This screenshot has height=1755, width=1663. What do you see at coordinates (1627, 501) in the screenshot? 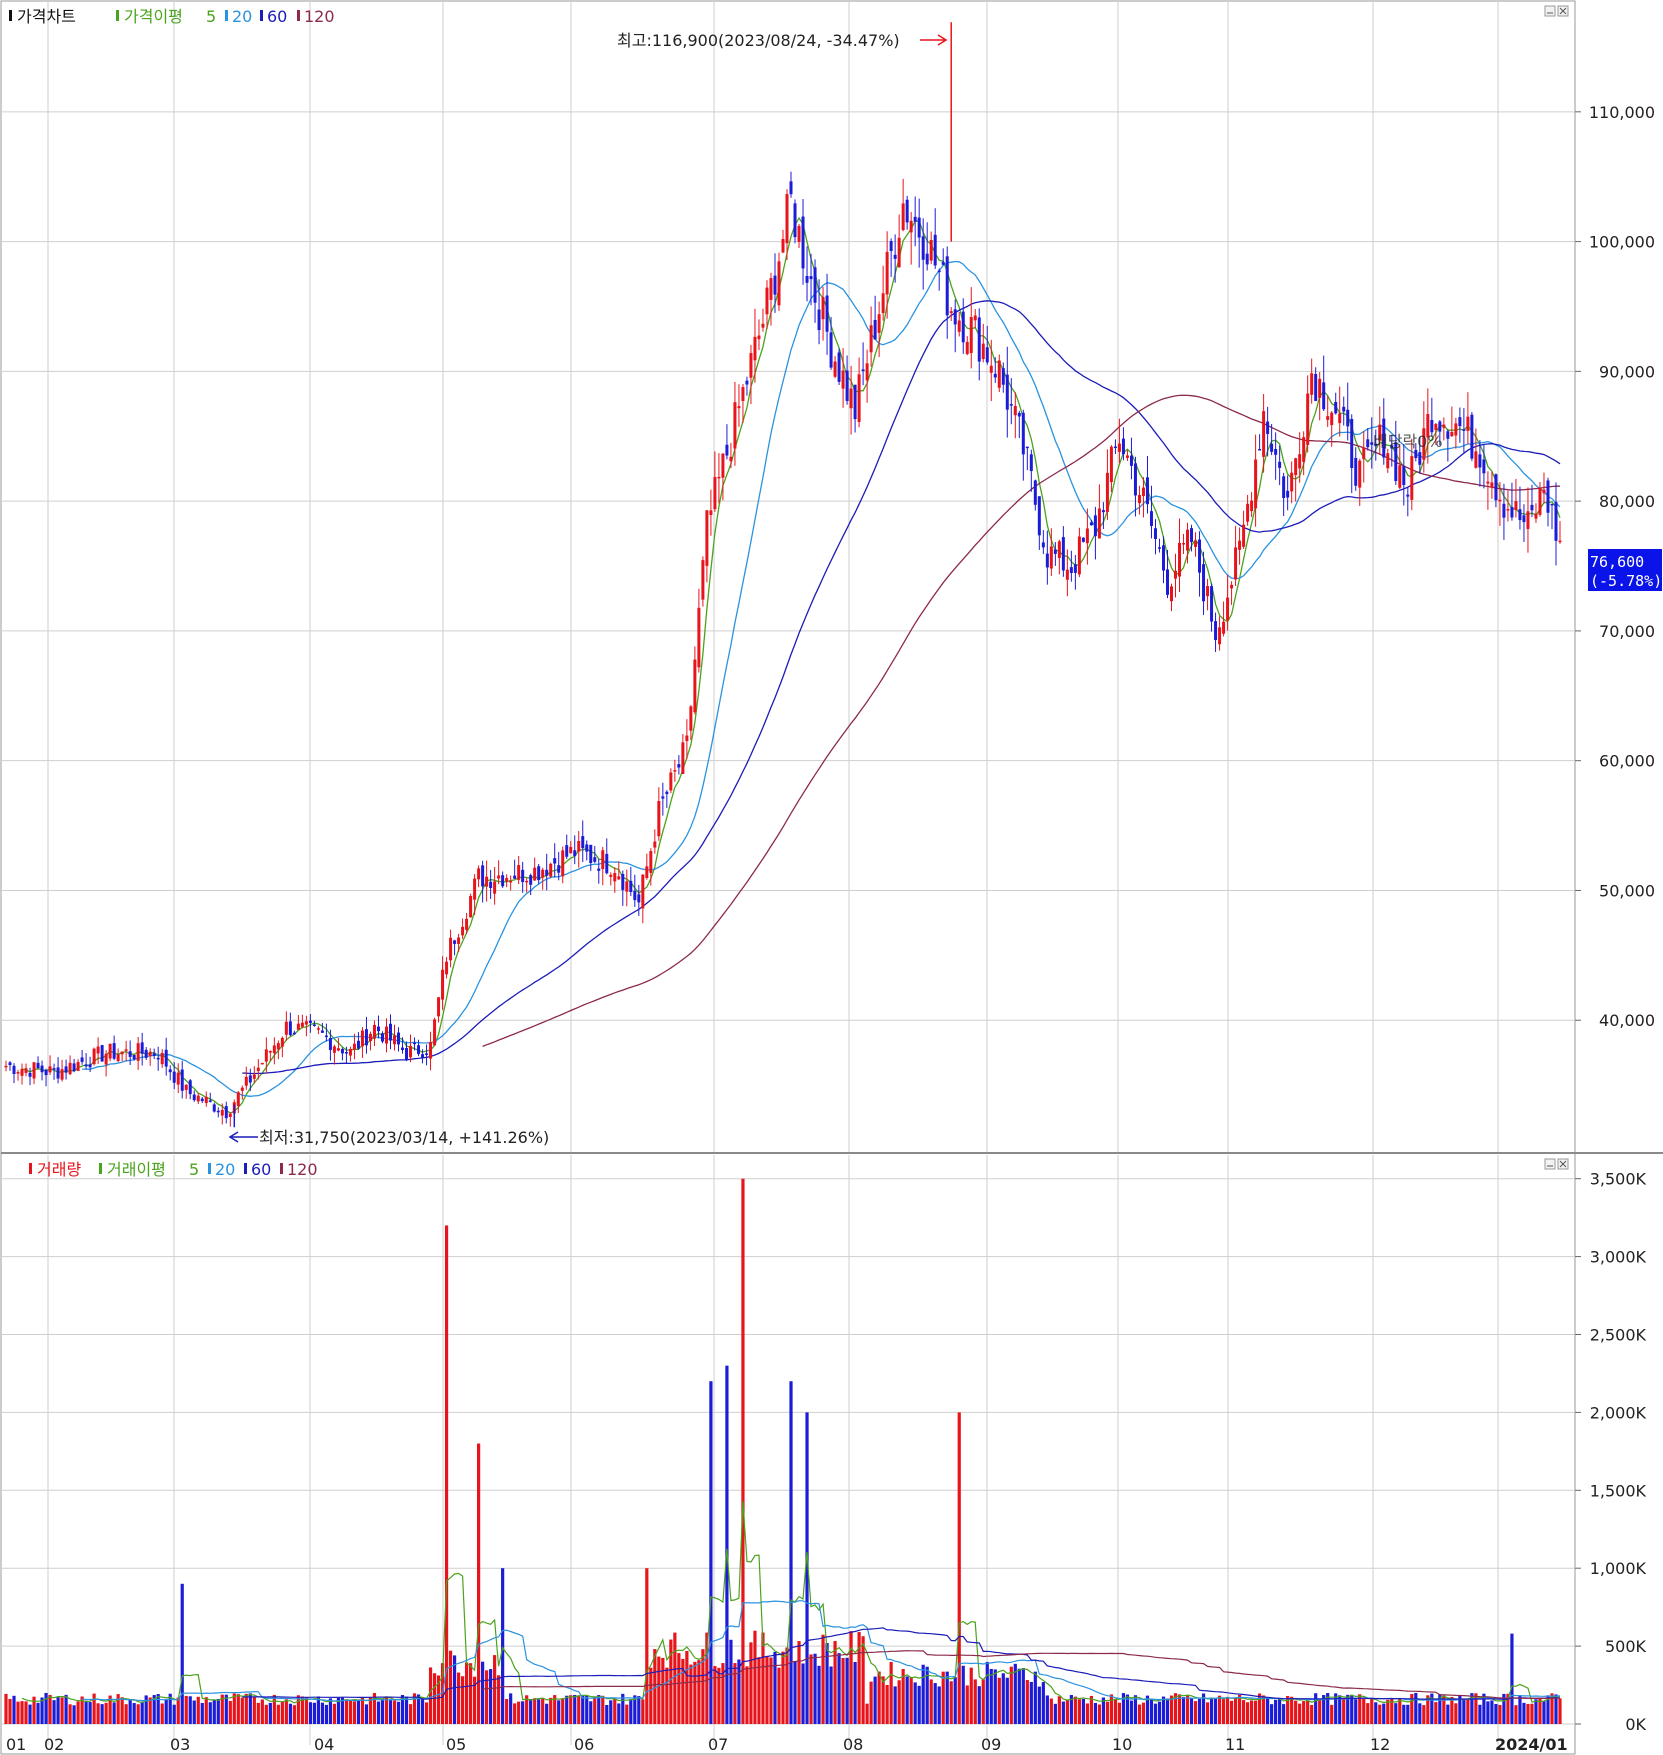
I see `price-y-tick: 80,000` at bounding box center [1627, 501].